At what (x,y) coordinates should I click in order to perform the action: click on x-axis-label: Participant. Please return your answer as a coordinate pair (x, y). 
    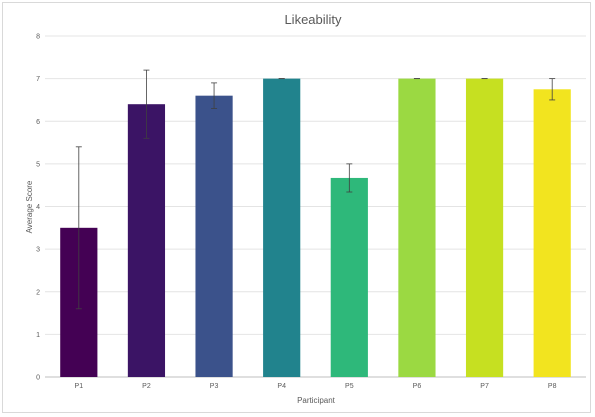
    Looking at the image, I should click on (316, 400).